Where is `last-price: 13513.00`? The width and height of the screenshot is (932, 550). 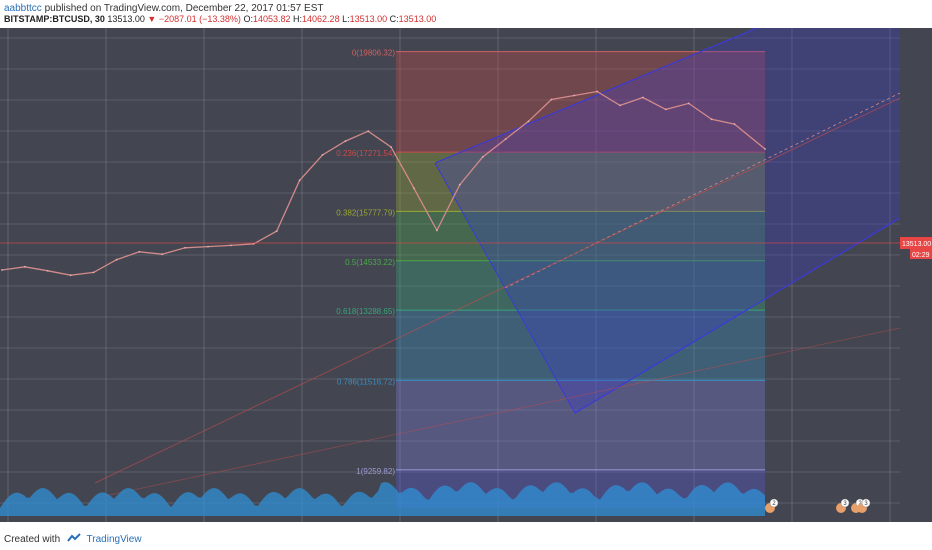 last-price: 13513.00 is located at coordinates (126, 19).